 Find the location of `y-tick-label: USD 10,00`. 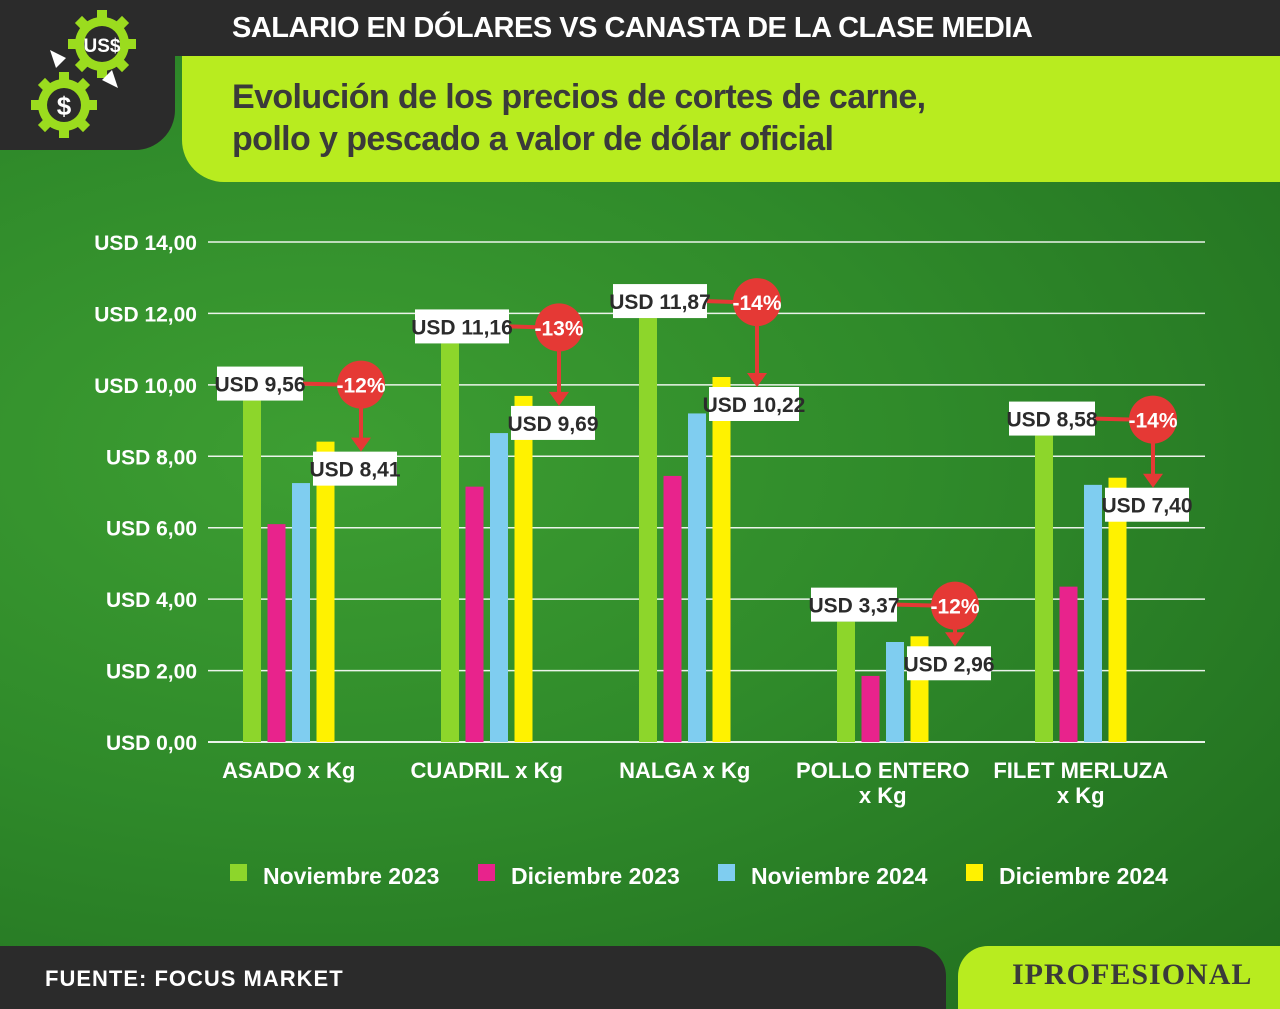

y-tick-label: USD 10,00 is located at coordinates (145, 386).